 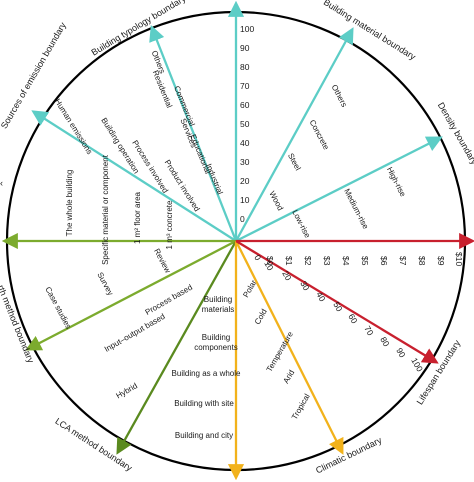 I want to click on sources-of-emission-arrow, so click(x=134, y=176).